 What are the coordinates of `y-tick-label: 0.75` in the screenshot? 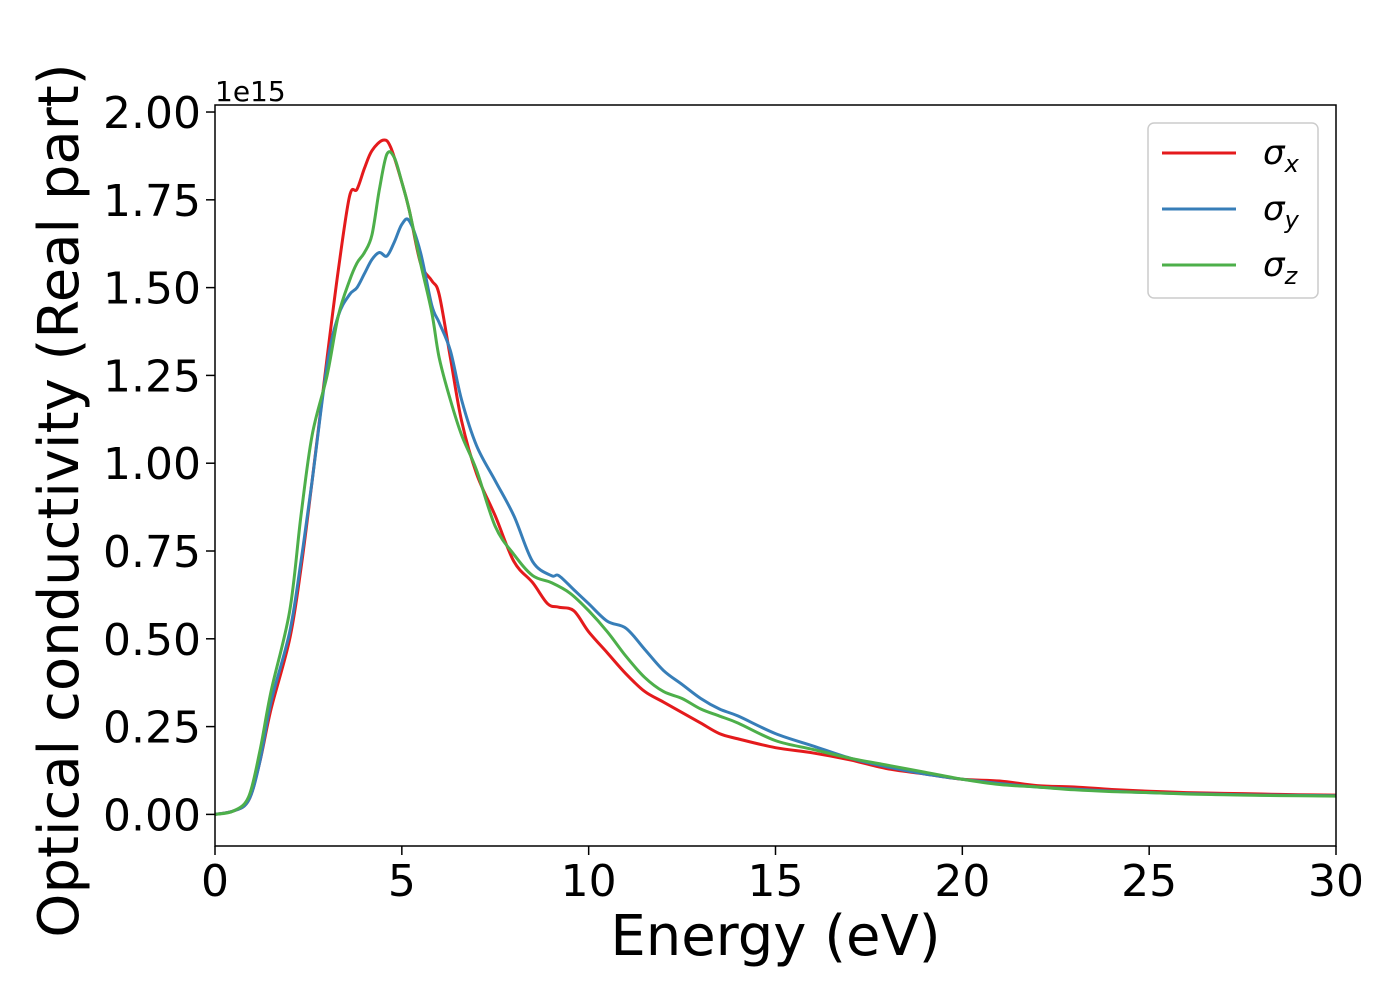 It's located at (152, 552).